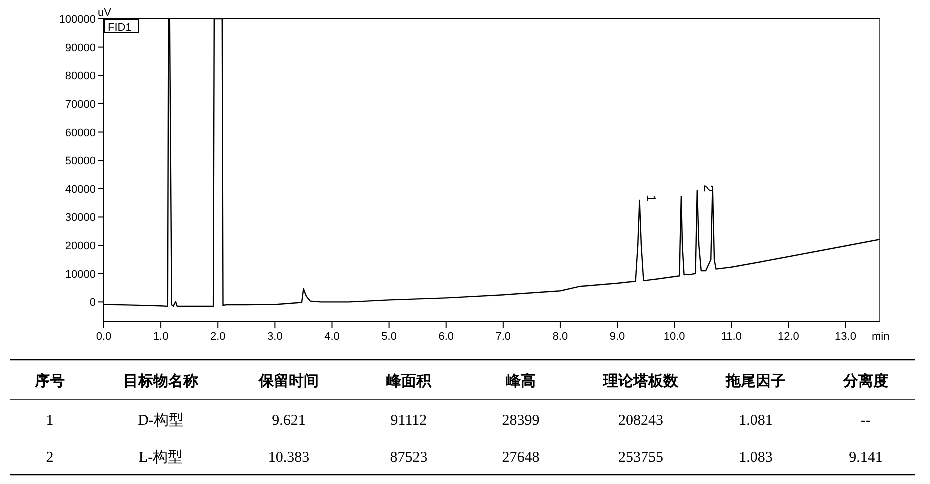  I want to click on text: 10.383, so click(289, 458).